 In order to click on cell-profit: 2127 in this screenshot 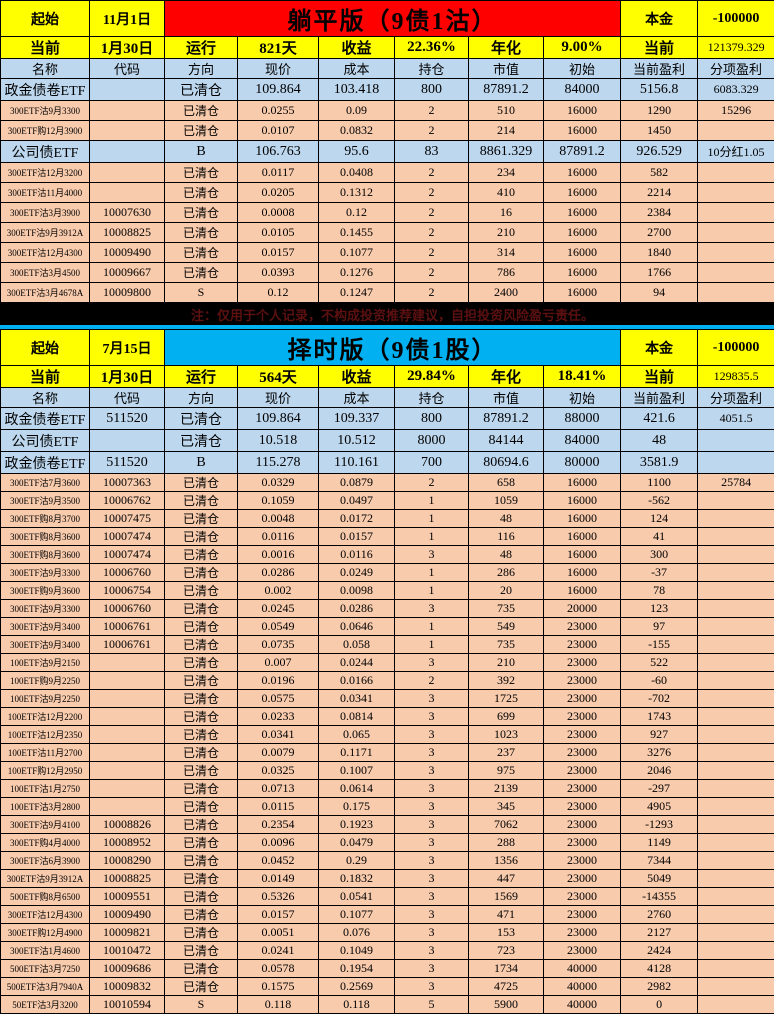, I will do `click(659, 933)`.